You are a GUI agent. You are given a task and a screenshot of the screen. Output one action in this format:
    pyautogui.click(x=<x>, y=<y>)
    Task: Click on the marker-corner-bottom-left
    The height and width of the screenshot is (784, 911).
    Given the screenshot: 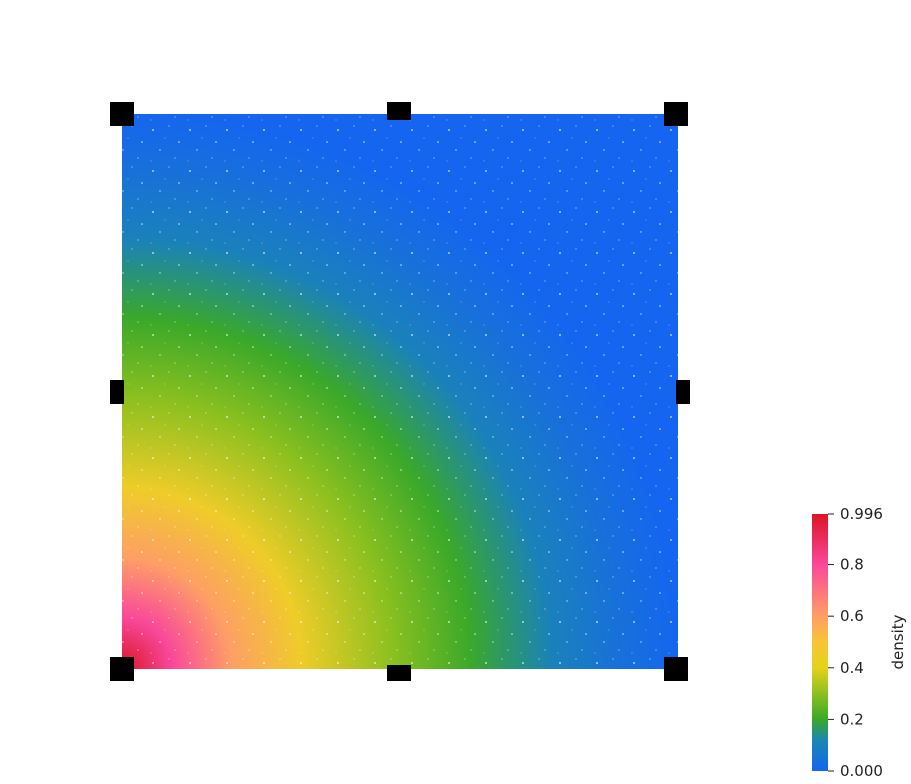 What is the action you would take?
    pyautogui.click(x=122, y=669)
    